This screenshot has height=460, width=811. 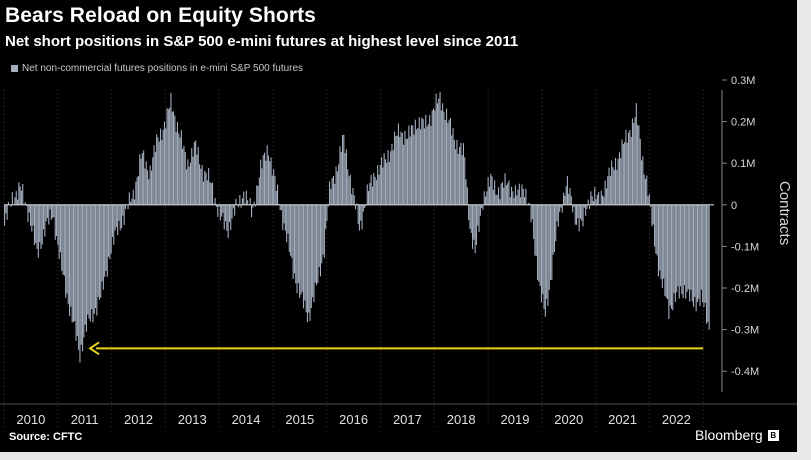 What do you see at coordinates (745, 372) in the screenshot?
I see `y-tick-label: -0.4M` at bounding box center [745, 372].